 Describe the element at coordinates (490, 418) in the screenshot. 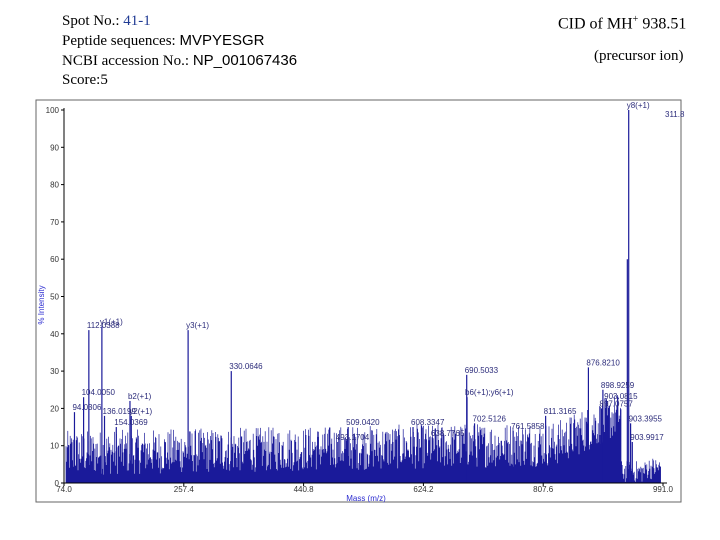

I see `peak-label: 702.5126` at that location.